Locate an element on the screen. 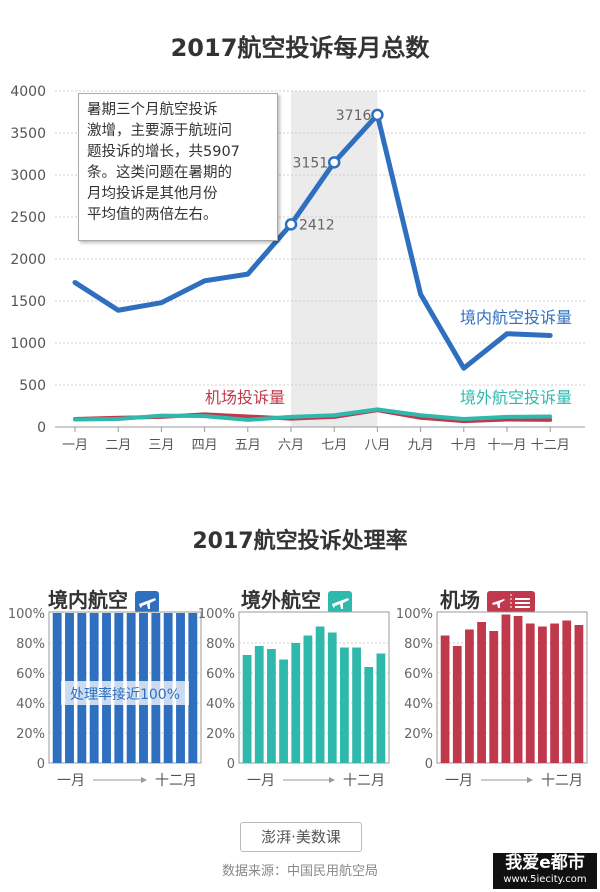 This screenshot has width=600, height=892. main-chart-title: 2017航空投诉每月总数 is located at coordinates (300, 48).